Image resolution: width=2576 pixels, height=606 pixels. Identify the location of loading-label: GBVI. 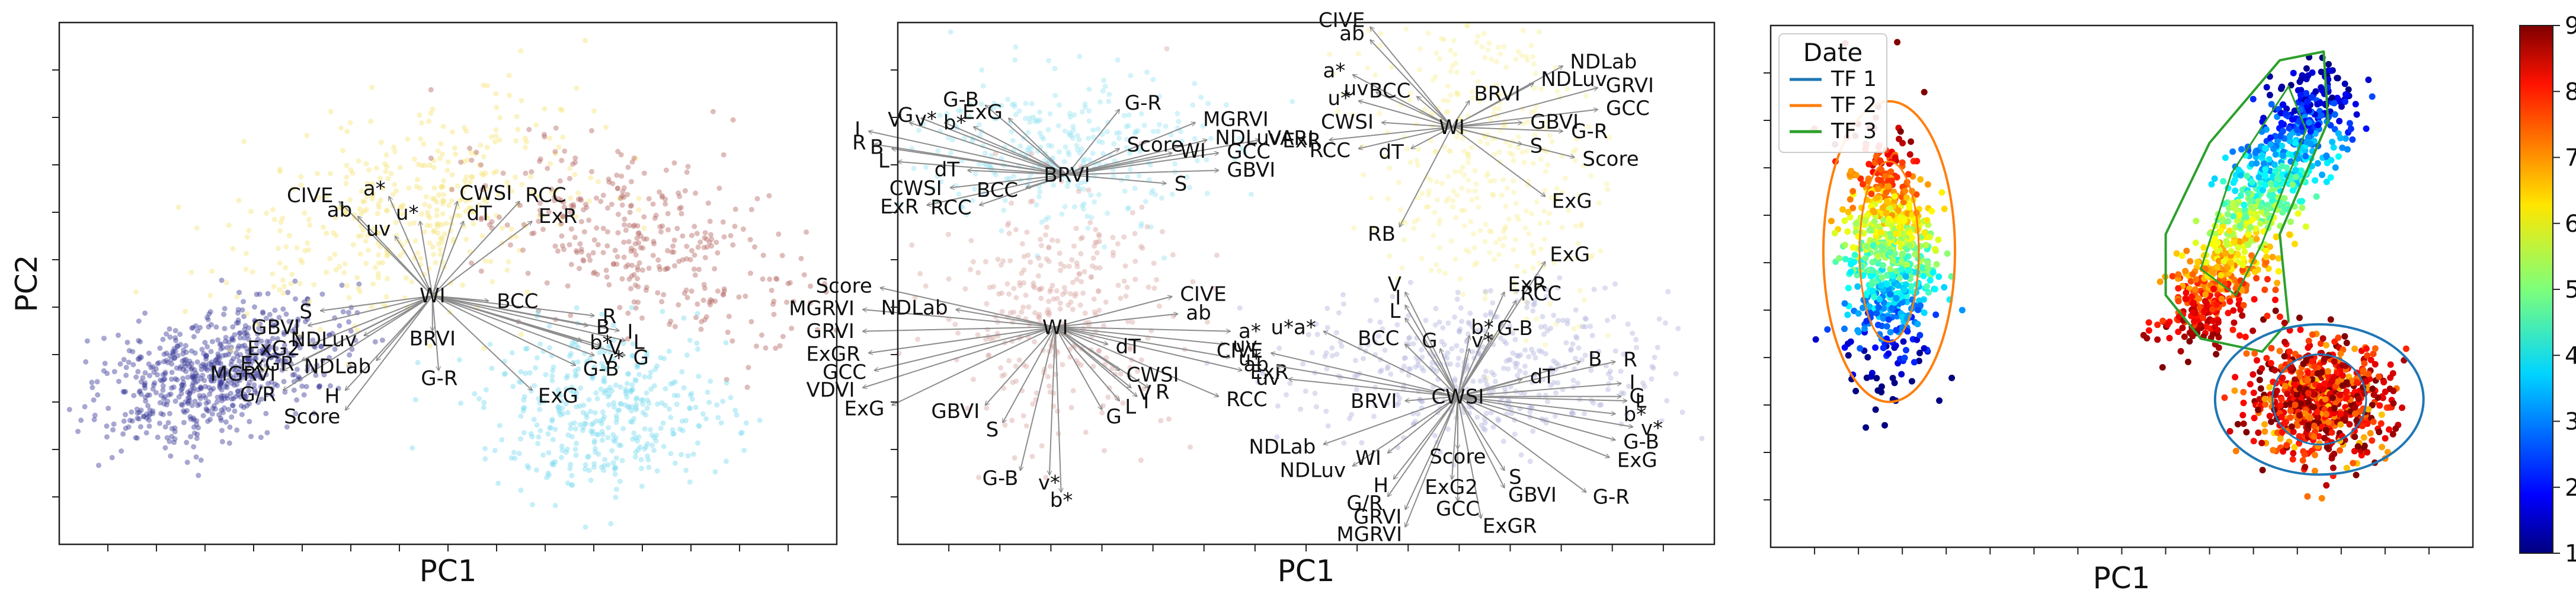
(275, 328).